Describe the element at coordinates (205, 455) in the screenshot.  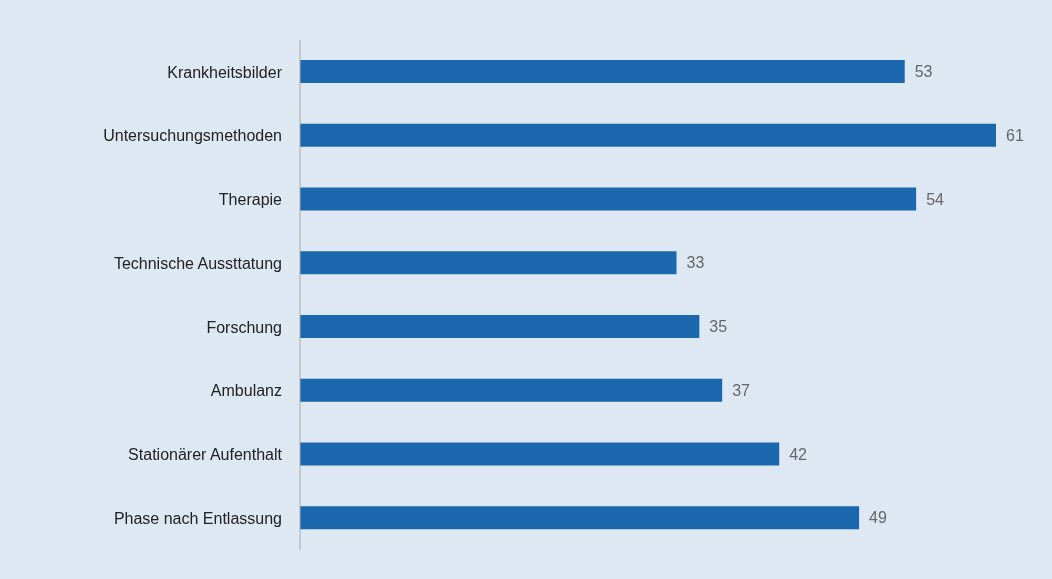
I see `y-tick-label: Stationärer Aufenthalt` at that location.